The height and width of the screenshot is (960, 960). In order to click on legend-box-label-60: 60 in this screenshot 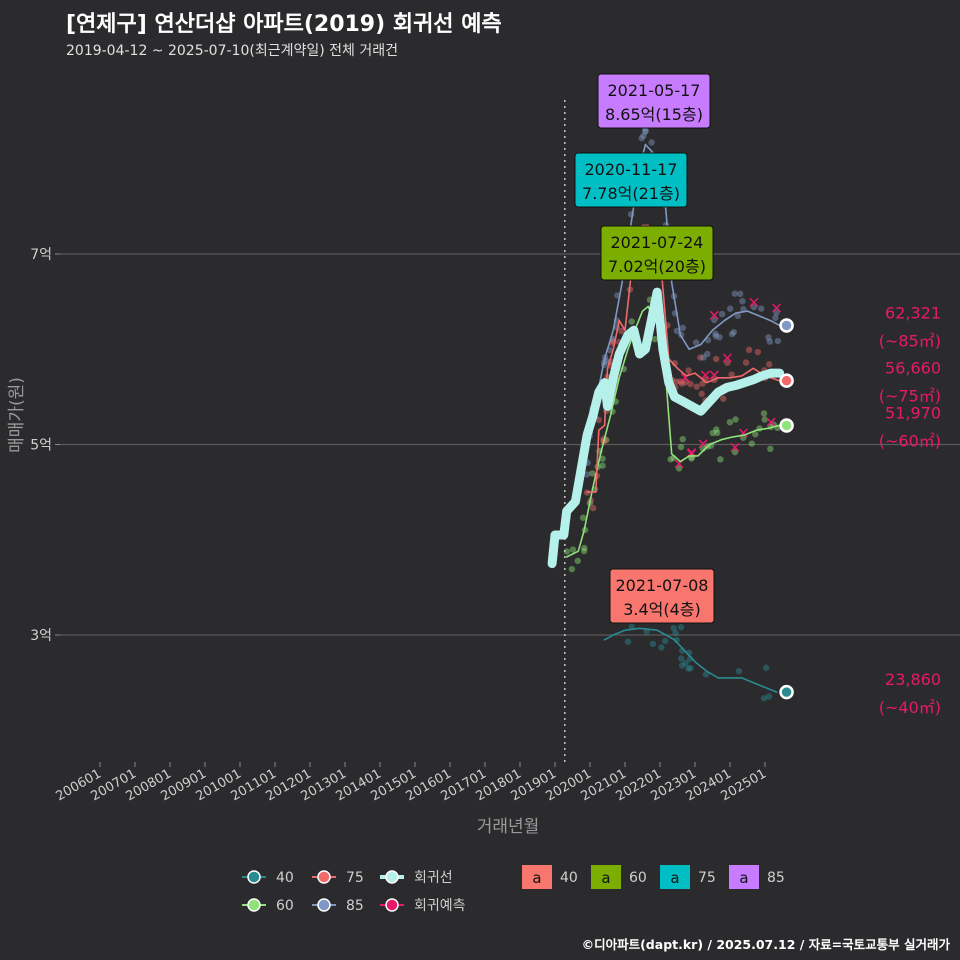, I will do `click(638, 878)`.